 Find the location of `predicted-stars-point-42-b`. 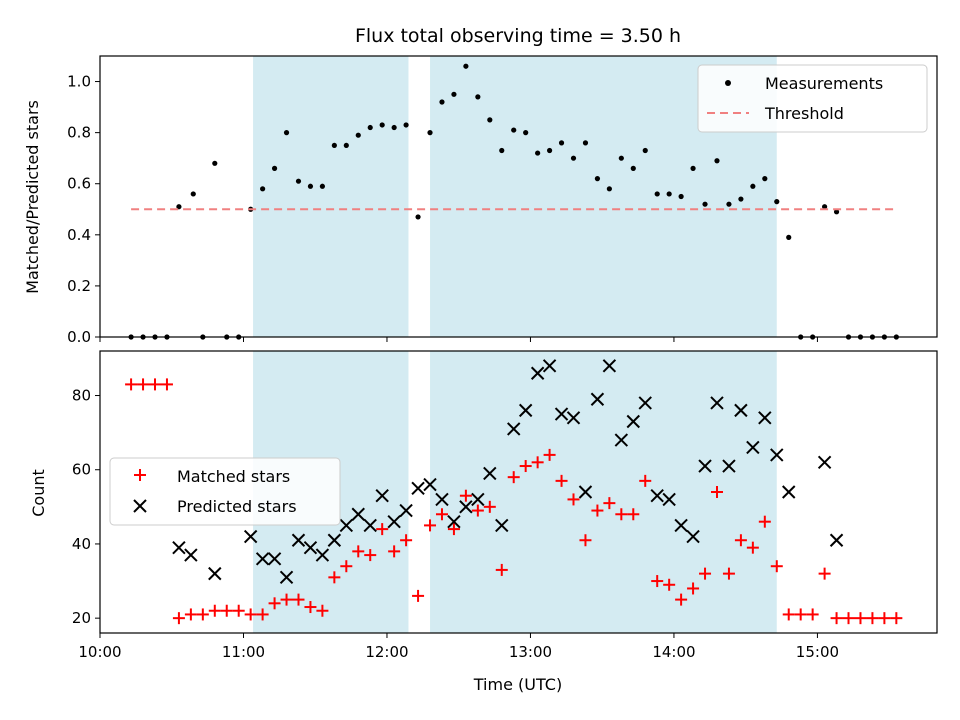

predicted-stars-point-42-b is located at coordinates (717, 403).